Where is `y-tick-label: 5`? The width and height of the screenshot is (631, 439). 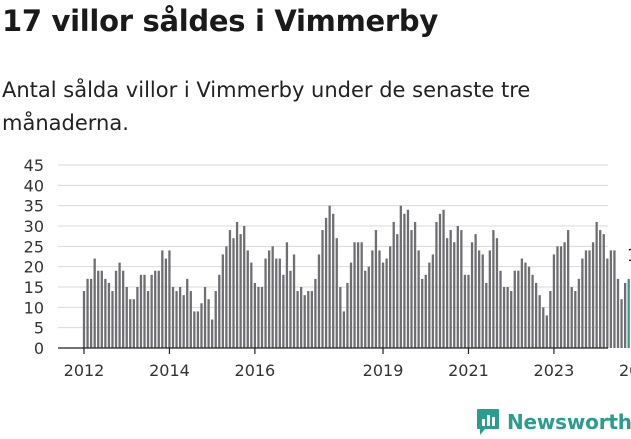
y-tick-label: 5 is located at coordinates (39, 328).